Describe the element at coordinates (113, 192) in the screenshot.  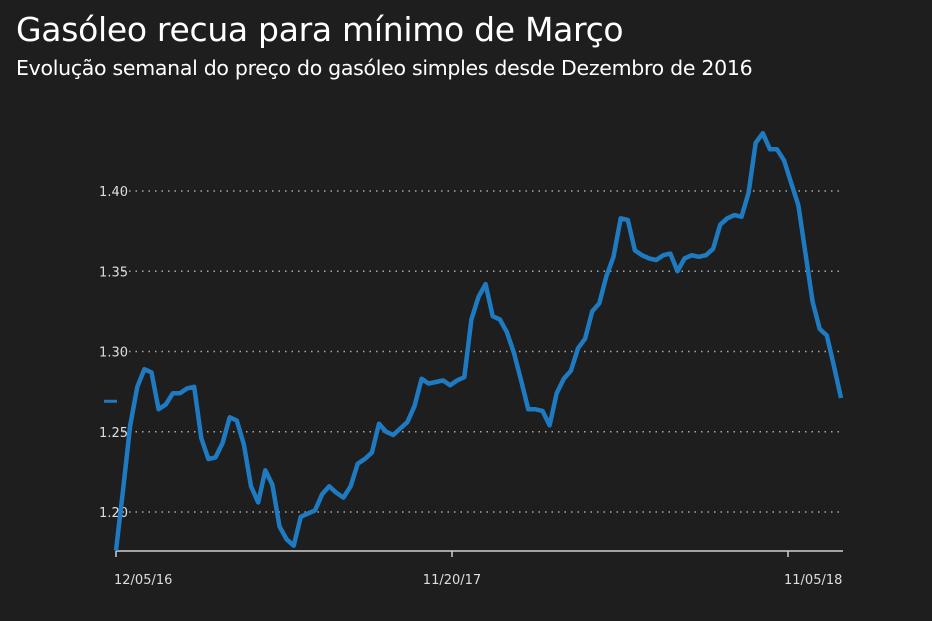
I see `y-tick-label: 1.40` at that location.